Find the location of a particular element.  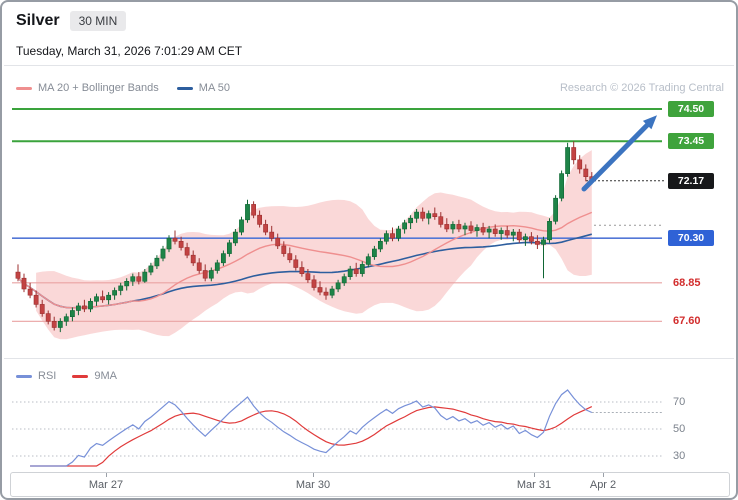

price-level-68-85: 68.85 is located at coordinates (687, 283).